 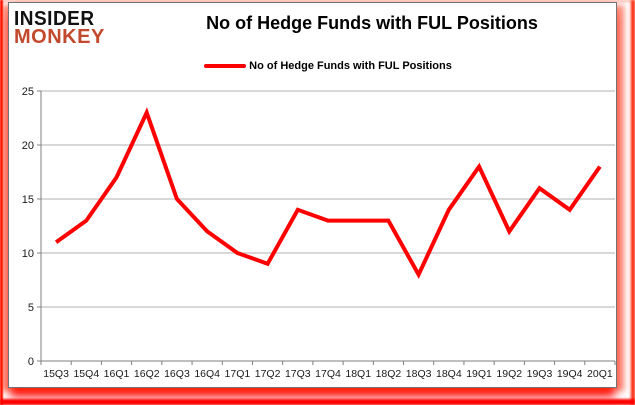 What do you see at coordinates (479, 374) in the screenshot?
I see `x-tick-label: 19Q1` at bounding box center [479, 374].